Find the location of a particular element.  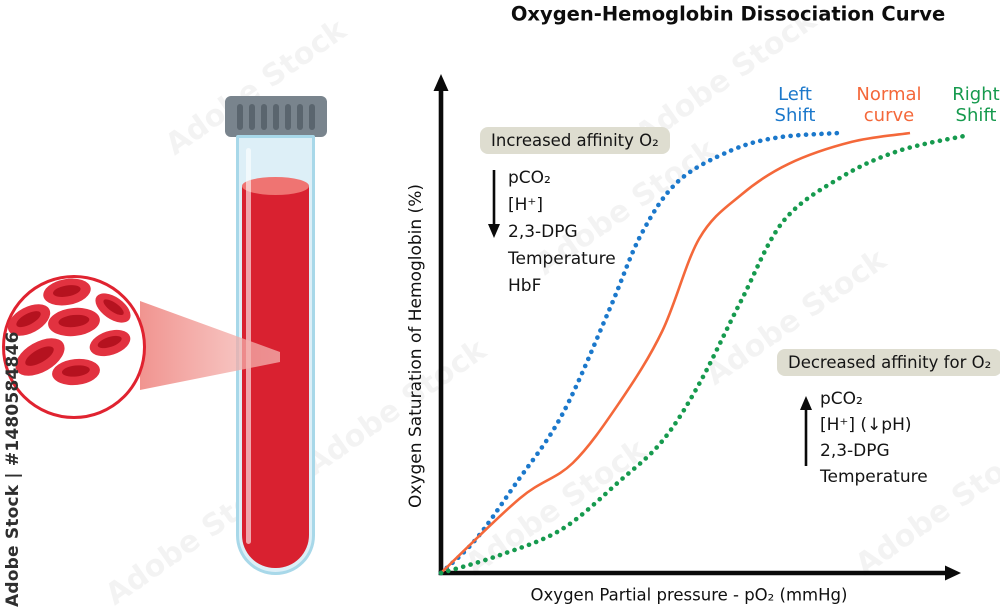

blood-surface is located at coordinates (275, 186).